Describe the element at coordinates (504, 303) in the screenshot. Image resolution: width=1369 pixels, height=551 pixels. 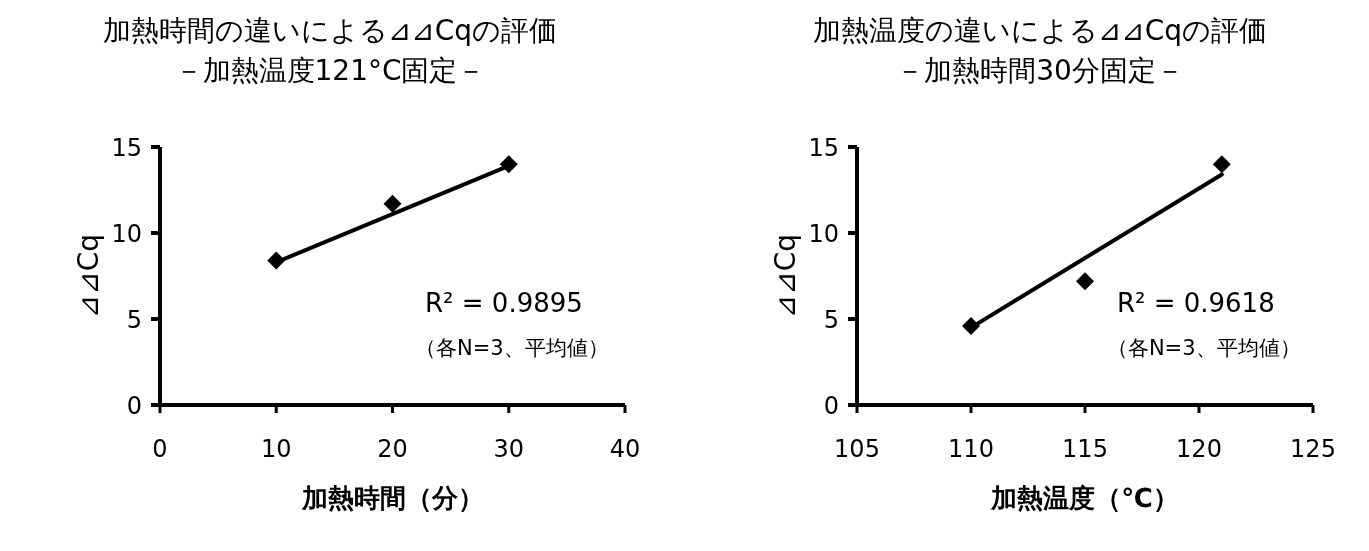
I see `annotation: R² = 0.9895` at that location.